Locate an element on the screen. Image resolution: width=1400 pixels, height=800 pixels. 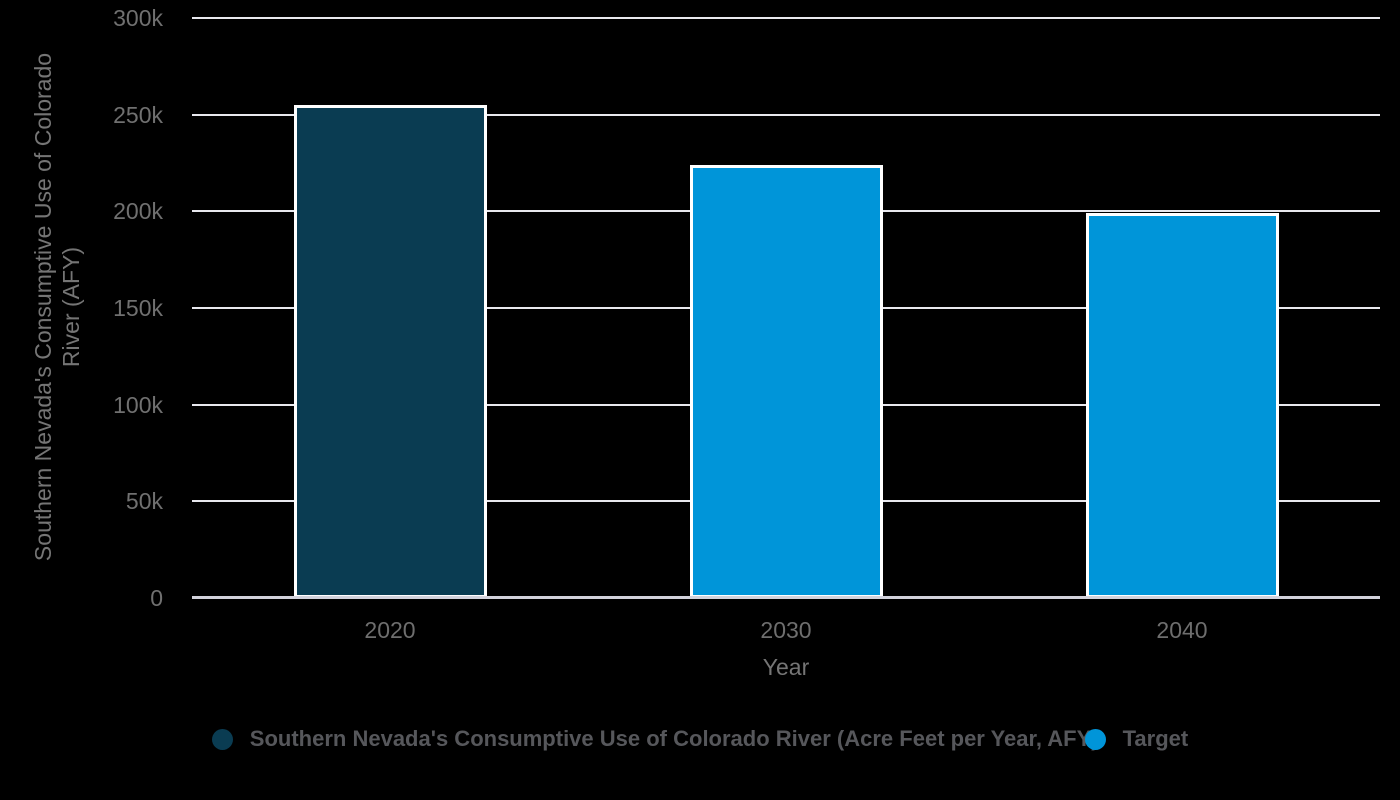
x-axis-title: Year is located at coordinates (786, 667).